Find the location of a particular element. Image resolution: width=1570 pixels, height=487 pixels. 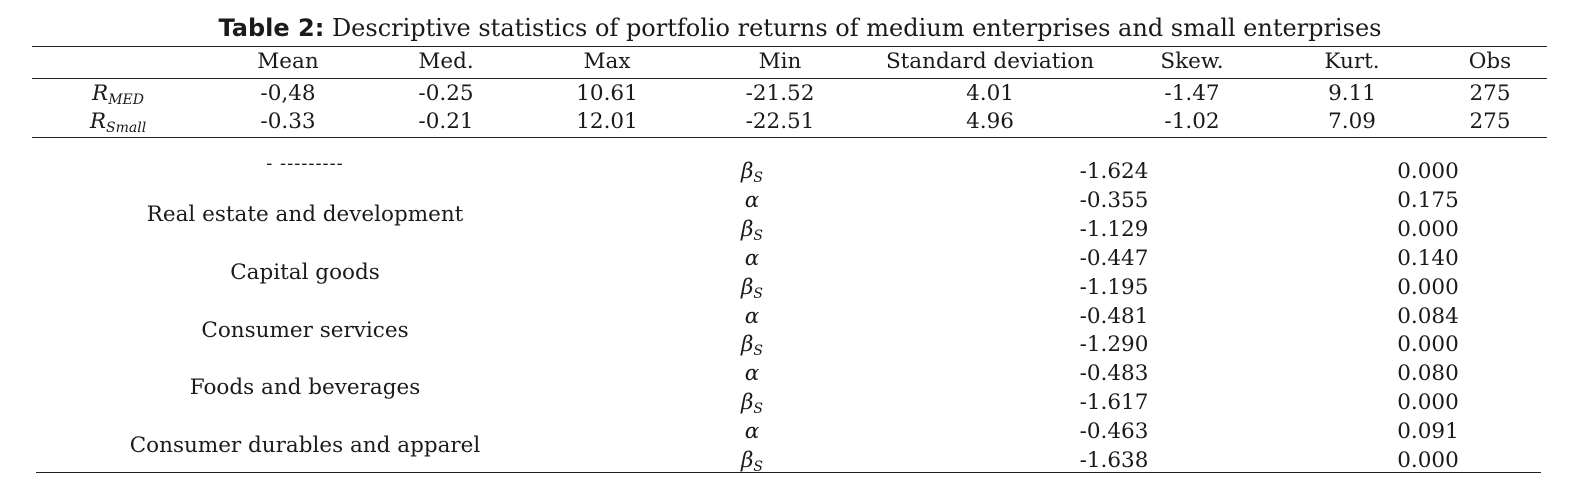

sector-label: Consumer durables and apparel is located at coordinates (305, 446).